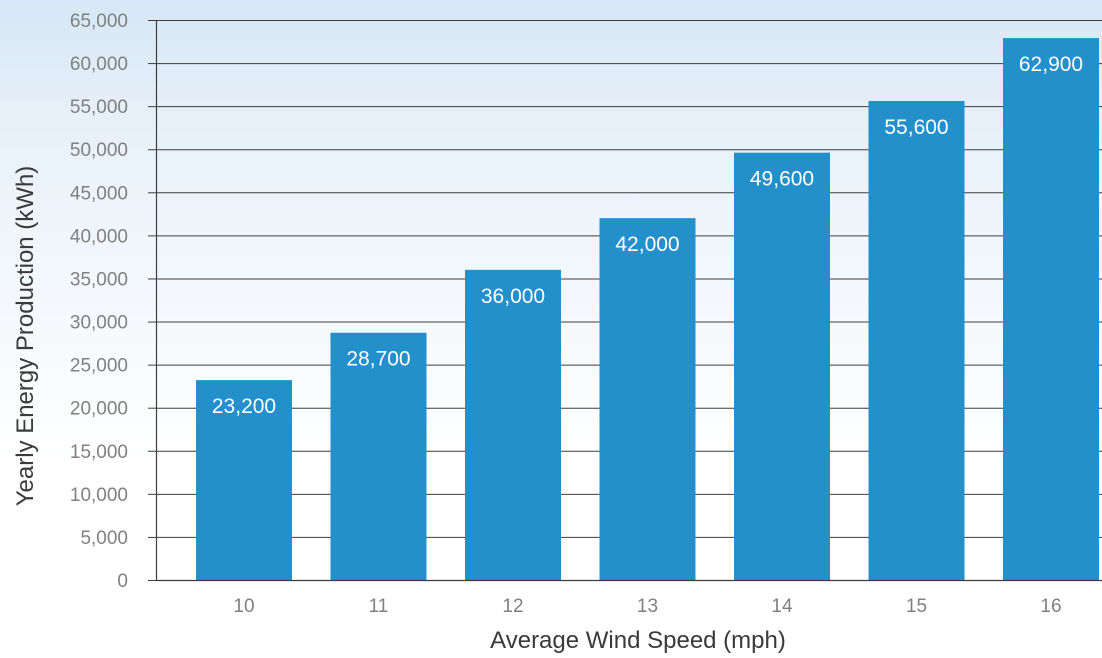 Image resolution: width=1102 pixels, height=658 pixels. What do you see at coordinates (99, 193) in the screenshot?
I see `y-tick-label: 45,000` at bounding box center [99, 193].